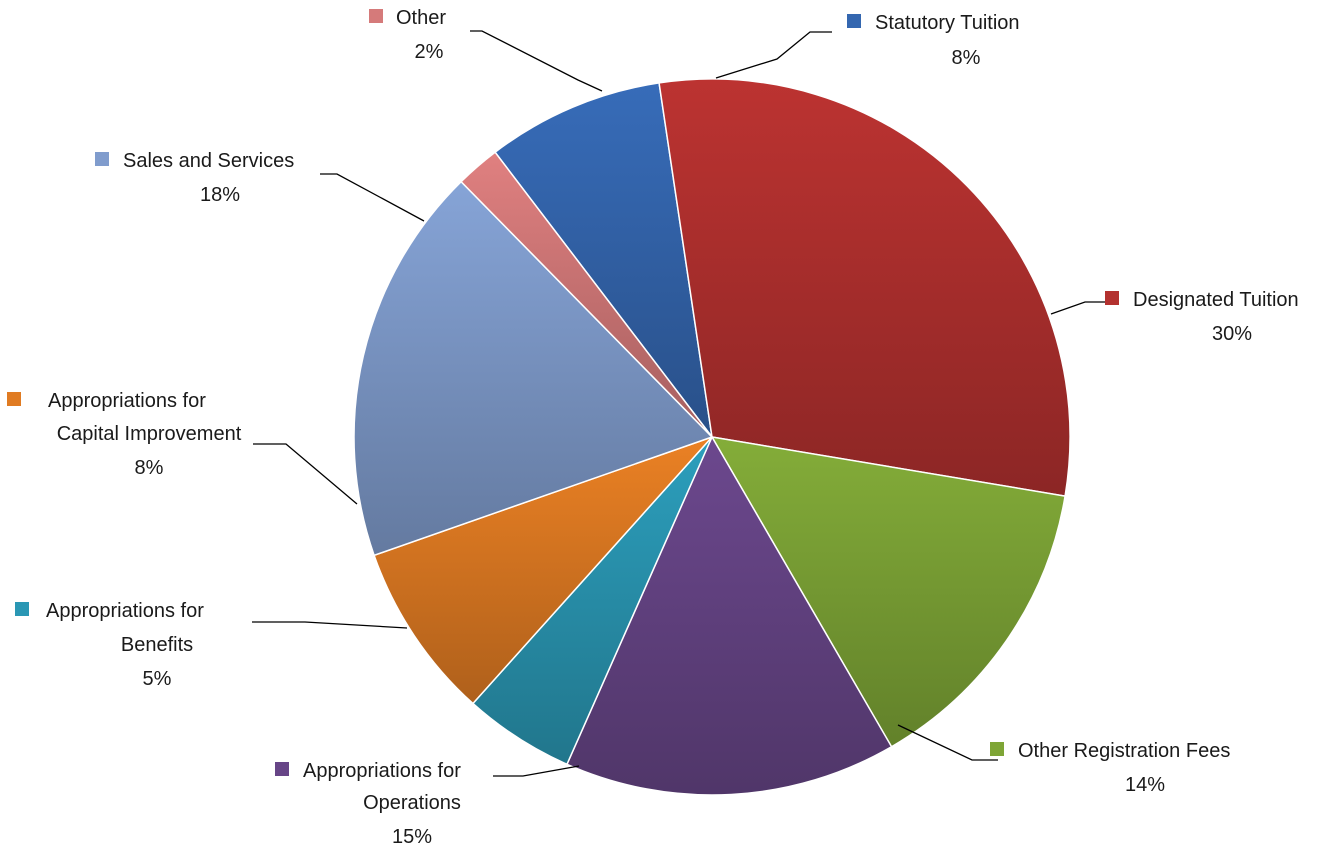 This screenshot has height=849, width=1338. I want to click on pie-slice-sales-and-services, so click(533, 368).